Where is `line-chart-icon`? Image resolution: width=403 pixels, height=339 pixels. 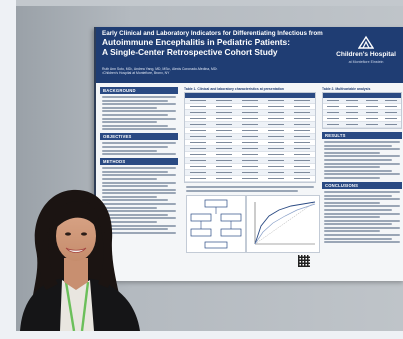 line-chart-icon is located at coordinates (285, 223).